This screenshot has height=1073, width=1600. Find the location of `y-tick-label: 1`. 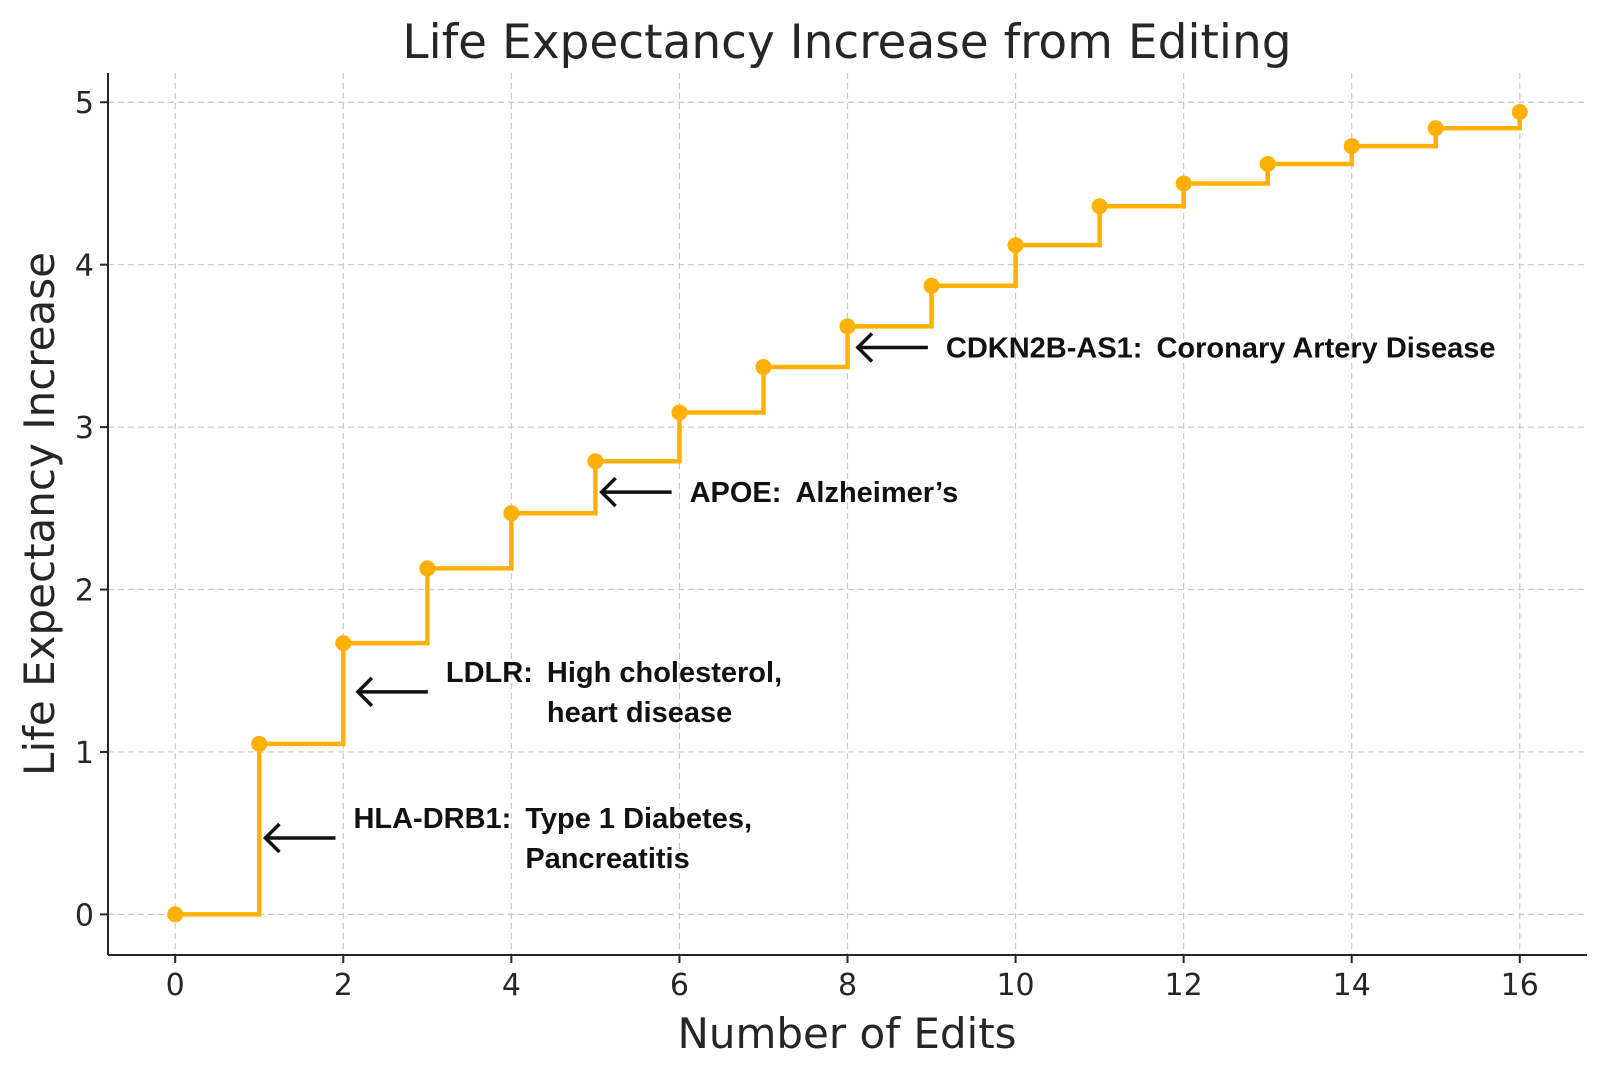

y-tick-label: 1 is located at coordinates (84, 753).